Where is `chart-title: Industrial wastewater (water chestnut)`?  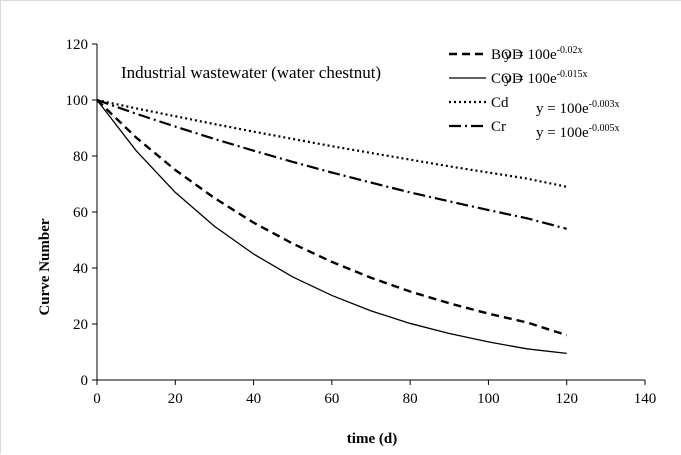 chart-title: Industrial wastewater (water chestnut) is located at coordinates (251, 72).